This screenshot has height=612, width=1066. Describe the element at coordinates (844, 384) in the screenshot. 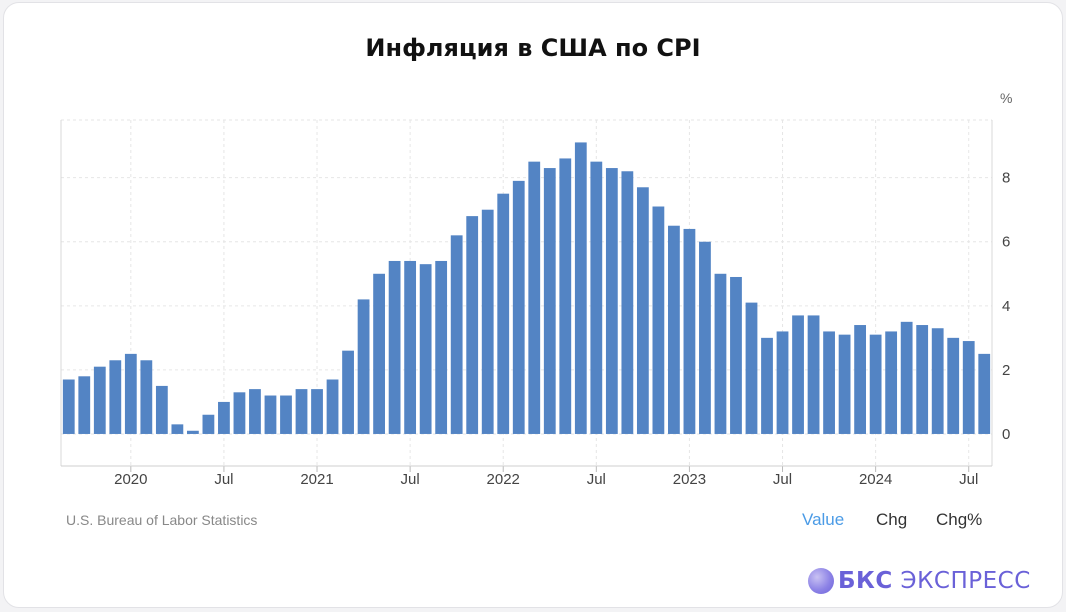

I see `bar-2023-11: 2023-11: 3.1` at that location.